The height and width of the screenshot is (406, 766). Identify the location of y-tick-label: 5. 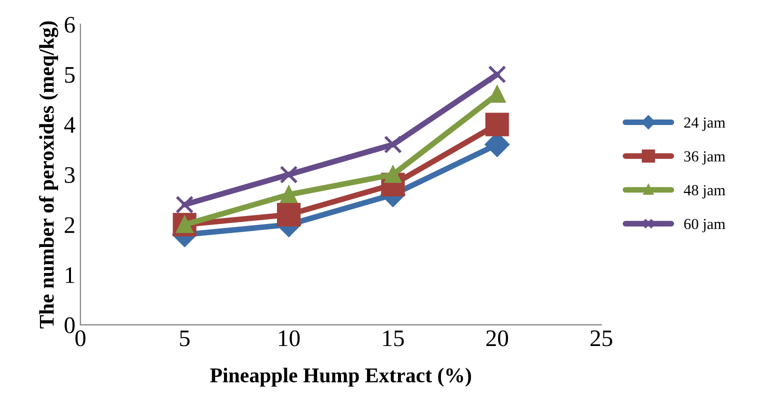
(70, 75).